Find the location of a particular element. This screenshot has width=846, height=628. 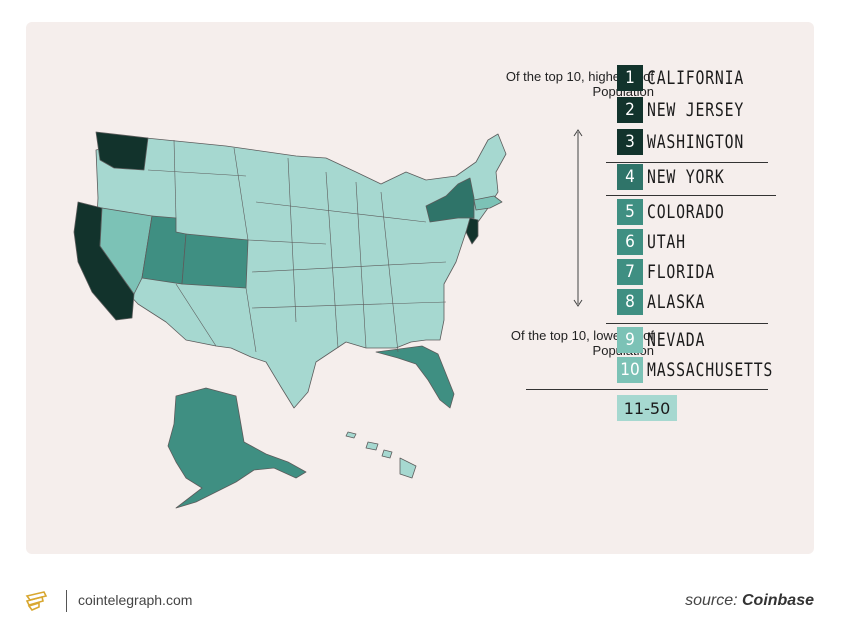

rank-state-name: WASHINGTON is located at coordinates (696, 142).